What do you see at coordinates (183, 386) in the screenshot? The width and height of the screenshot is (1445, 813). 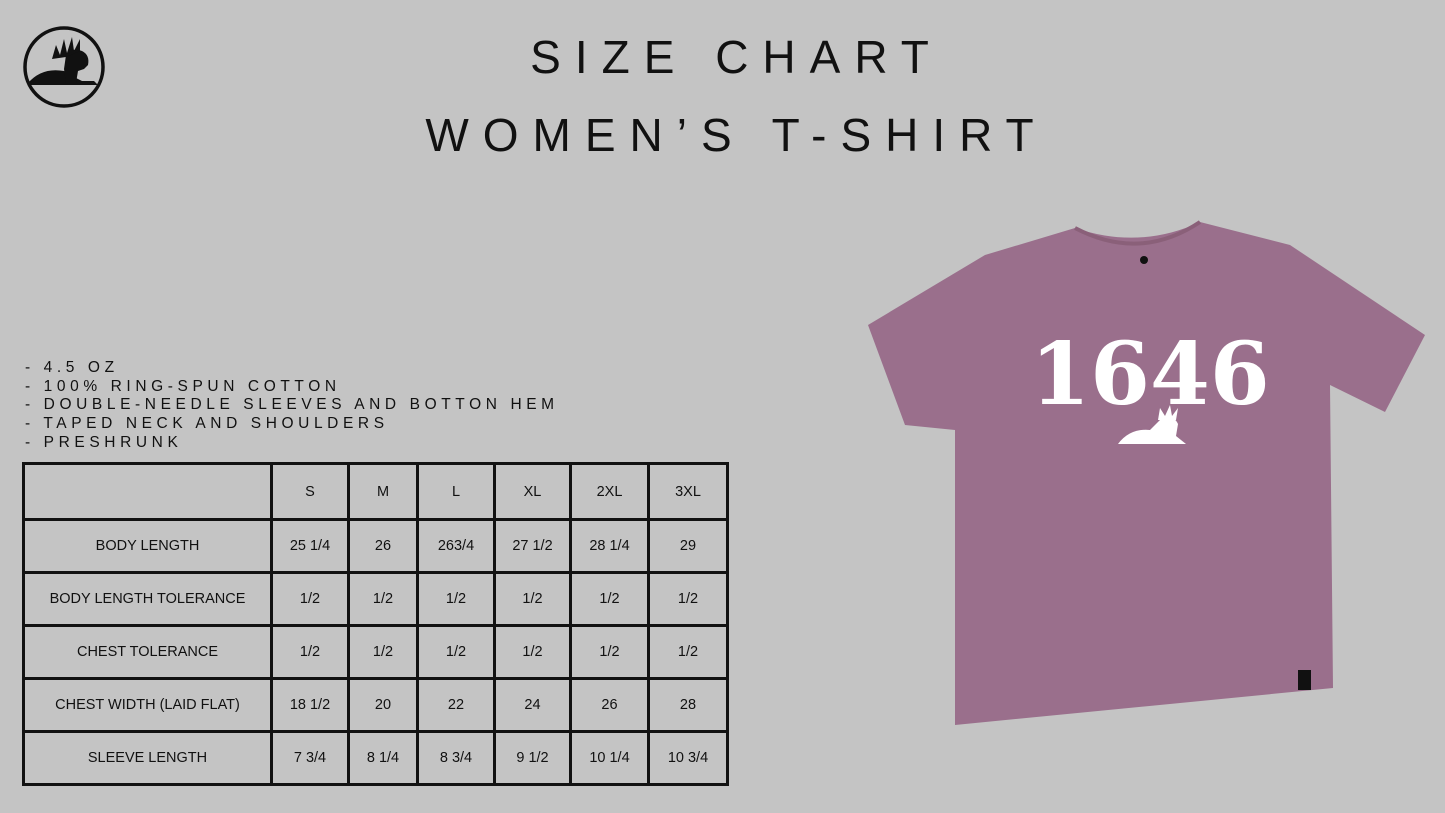 I see `feature-item: - 100% RING-SPUN COTTON` at bounding box center [183, 386].